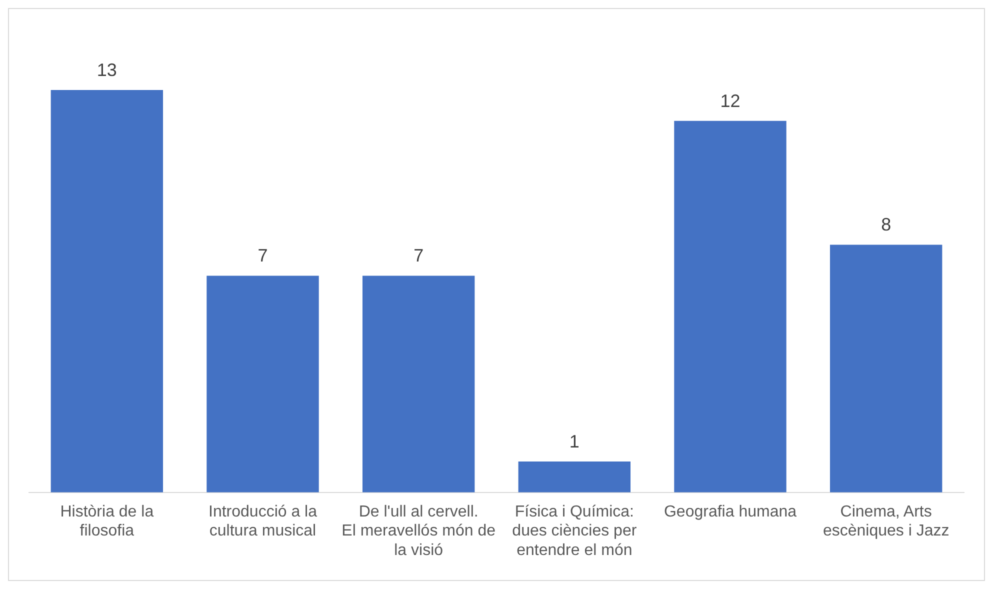 The height and width of the screenshot is (589, 993). Describe the element at coordinates (730, 100) in the screenshot. I see `data-label: 12` at that location.